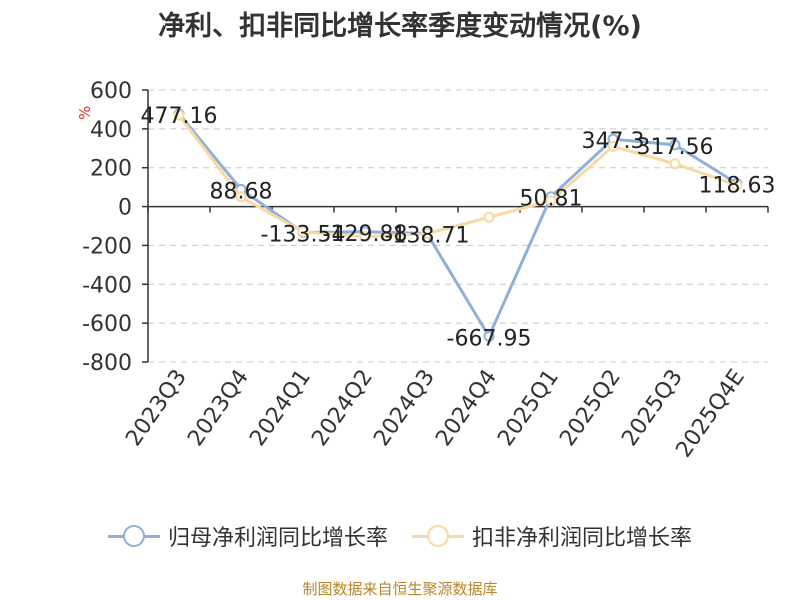 The height and width of the screenshot is (600, 800). I want to click on x-tick-label: 2023Q4, so click(218, 408).